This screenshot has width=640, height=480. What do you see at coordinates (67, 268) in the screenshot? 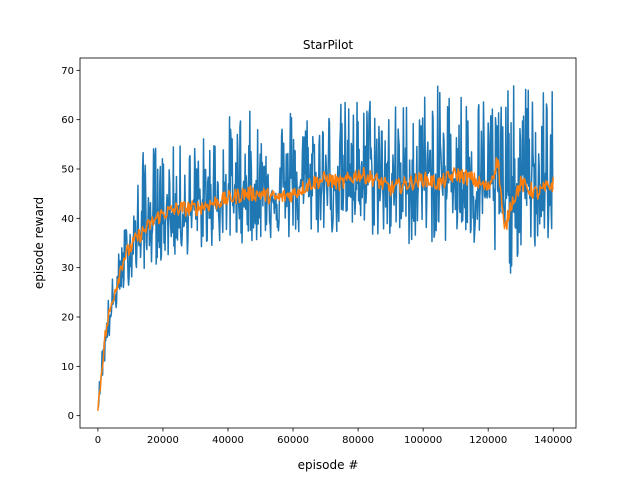
I see `y-tick-label: 30` at bounding box center [67, 268].